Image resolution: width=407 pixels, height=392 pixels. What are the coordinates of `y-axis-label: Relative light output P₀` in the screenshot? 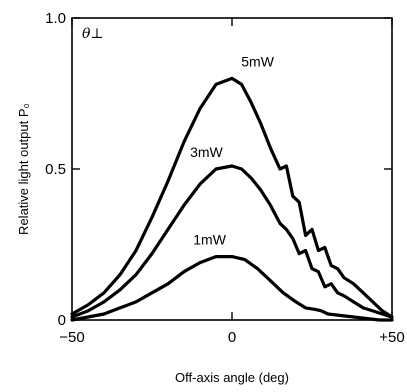 It's located at (23, 169).